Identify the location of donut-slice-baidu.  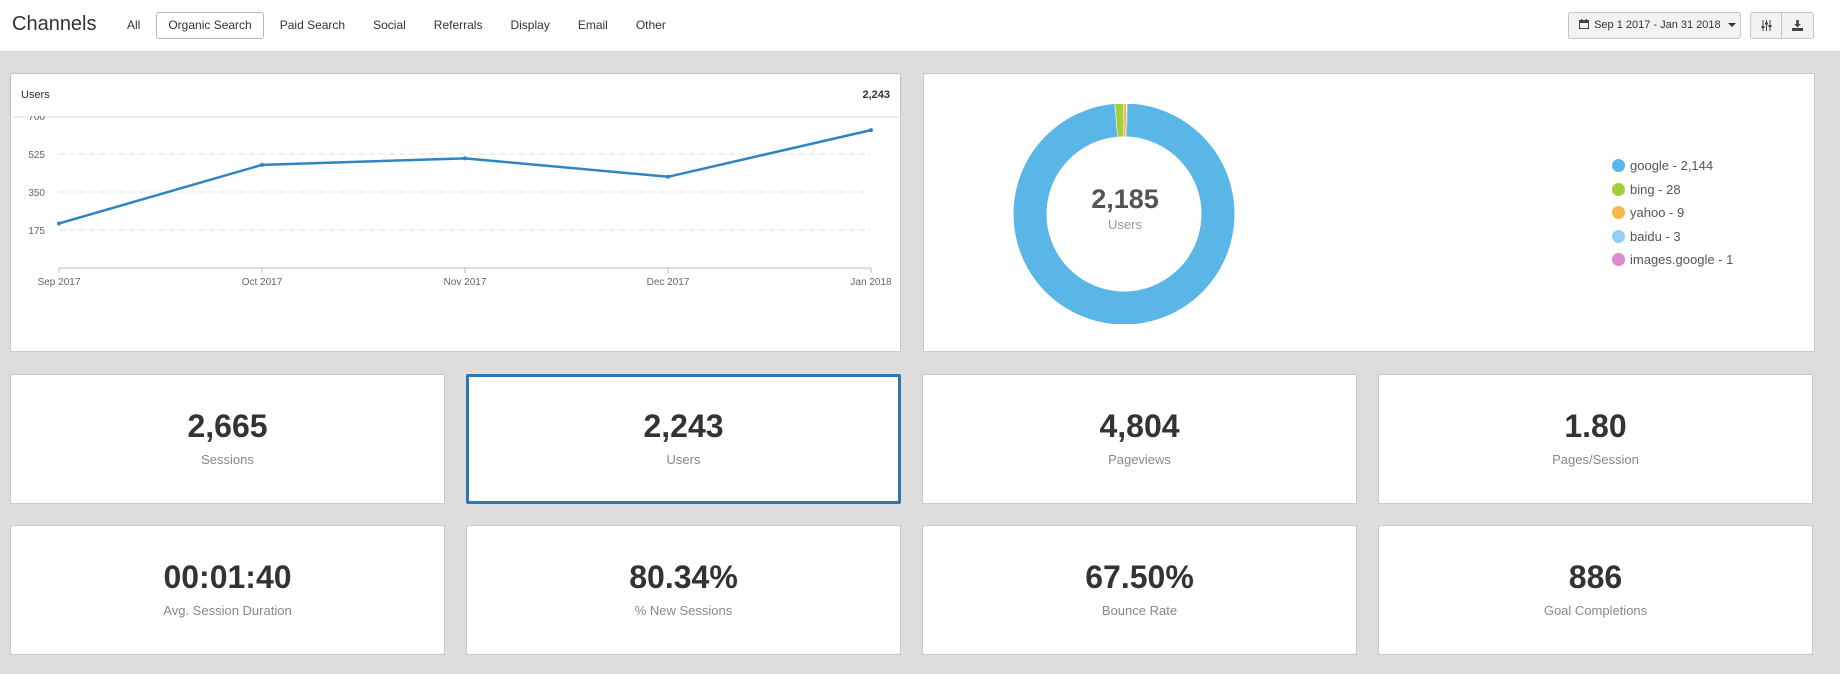
(1124, 214).